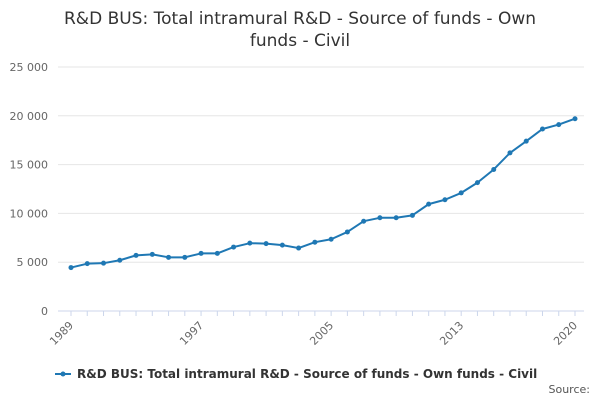 The width and height of the screenshot is (600, 400). What do you see at coordinates (29, 189) in the screenshot?
I see `y-axis-ticks: 0 5 000 10 000 15 000 20 000 25 000` at bounding box center [29, 189].